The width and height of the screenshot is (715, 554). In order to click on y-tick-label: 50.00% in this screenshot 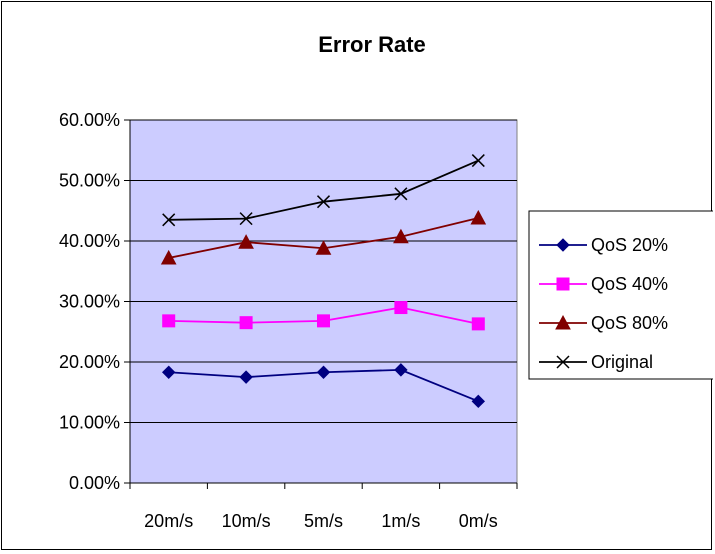, I will do `click(89, 181)`.